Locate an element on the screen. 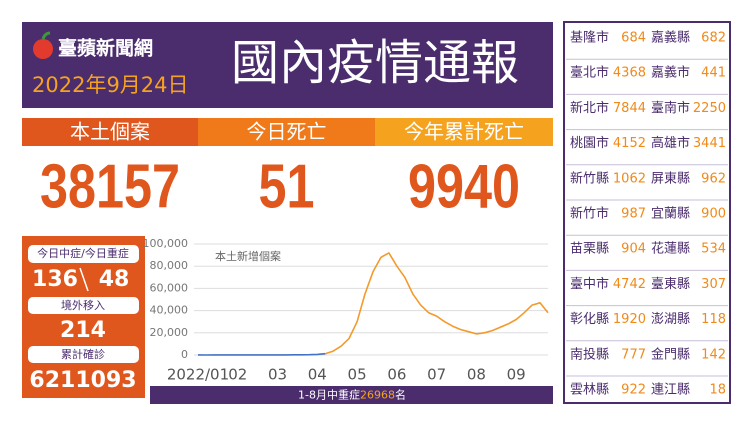  county-name: 高雄市 is located at coordinates (670, 143).